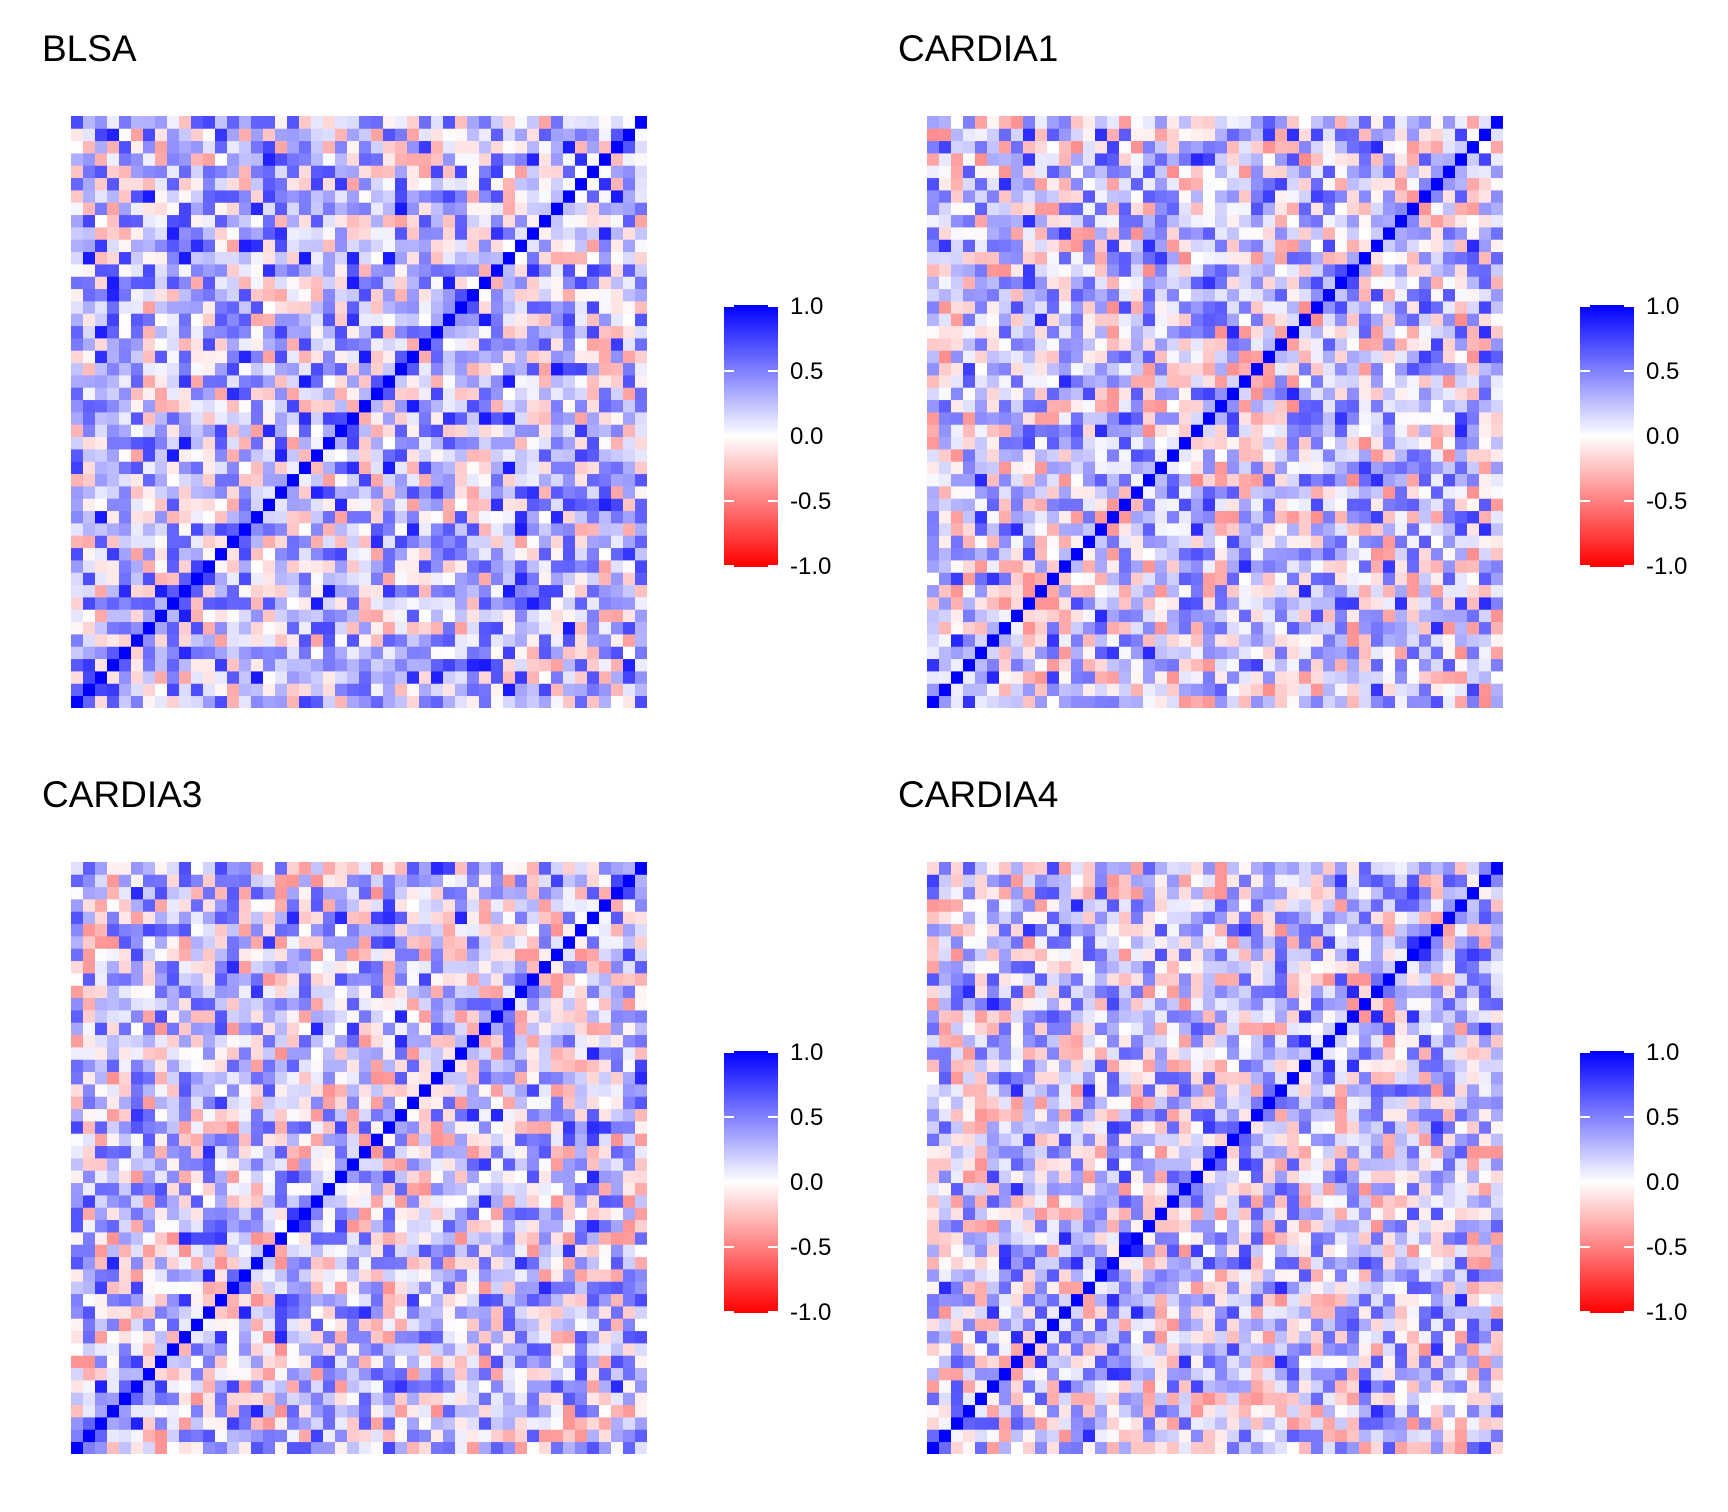 The height and width of the screenshot is (1512, 1728). What do you see at coordinates (1215, 412) in the screenshot?
I see `correlation-heatmap` at bounding box center [1215, 412].